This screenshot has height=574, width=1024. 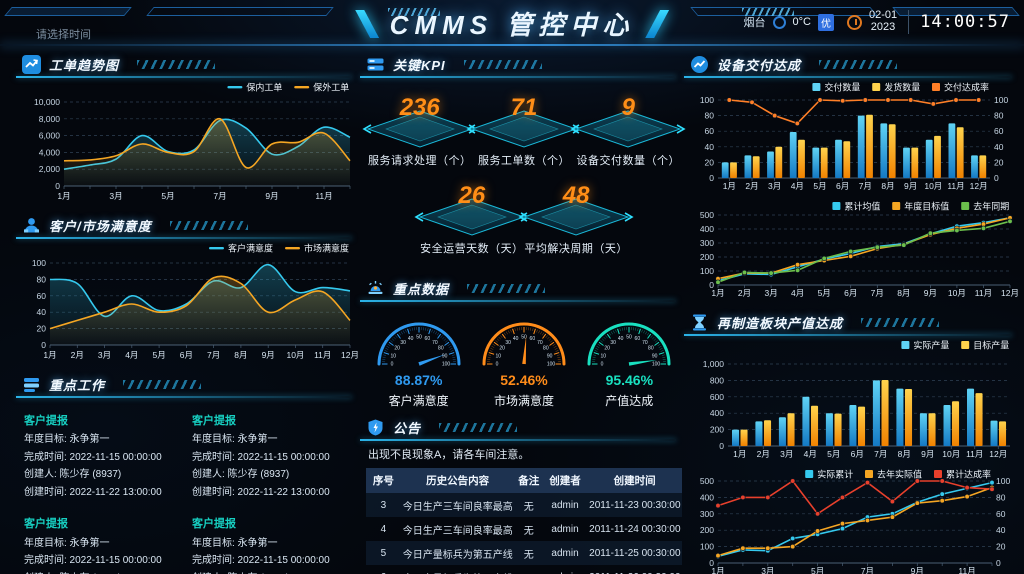 What do you see at coordinates (50, 119) in the screenshot?
I see `svg-text: 8,000` at bounding box center [50, 119].